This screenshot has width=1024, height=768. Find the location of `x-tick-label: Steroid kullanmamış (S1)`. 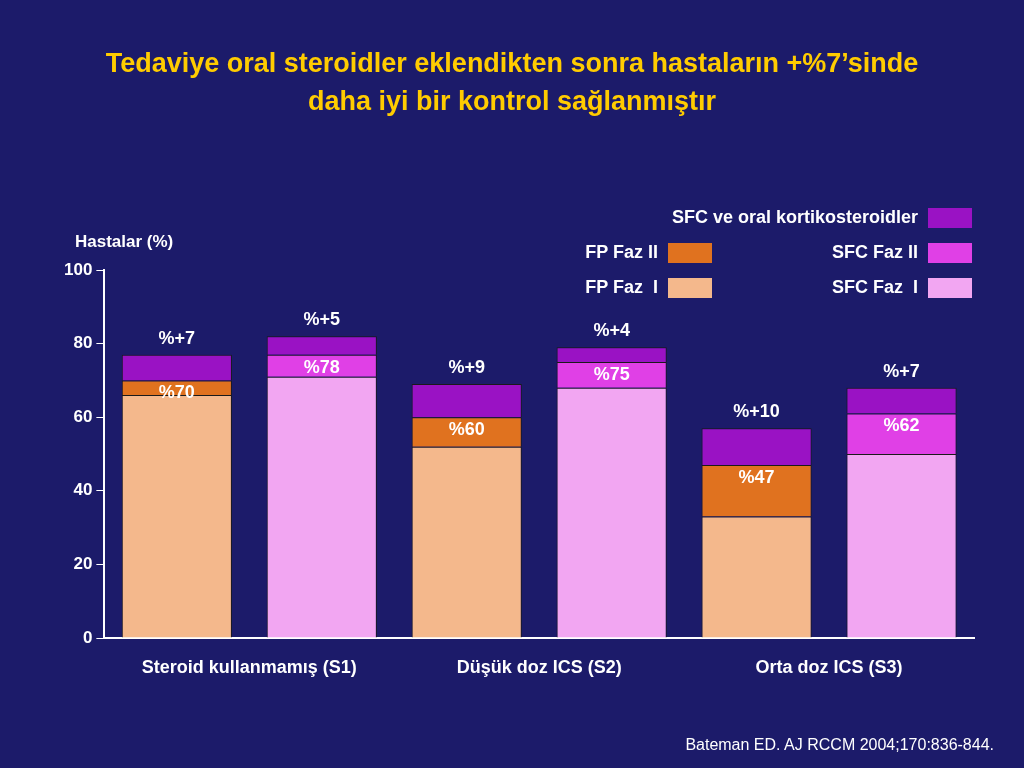

x-tick-label: Steroid kullanmamış (S1) is located at coordinates (249, 666).